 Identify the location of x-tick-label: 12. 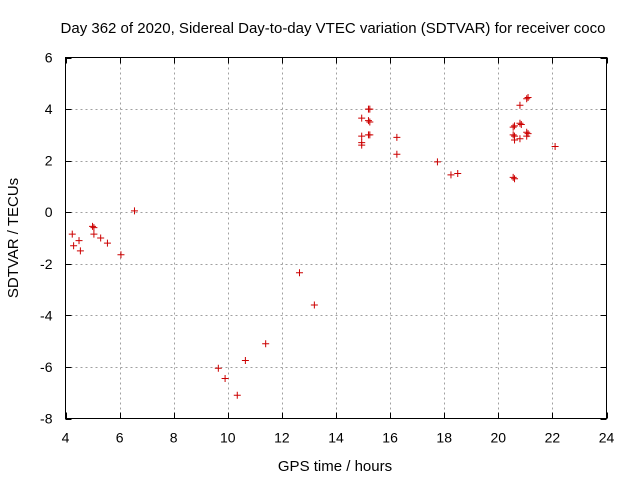
(282, 438).